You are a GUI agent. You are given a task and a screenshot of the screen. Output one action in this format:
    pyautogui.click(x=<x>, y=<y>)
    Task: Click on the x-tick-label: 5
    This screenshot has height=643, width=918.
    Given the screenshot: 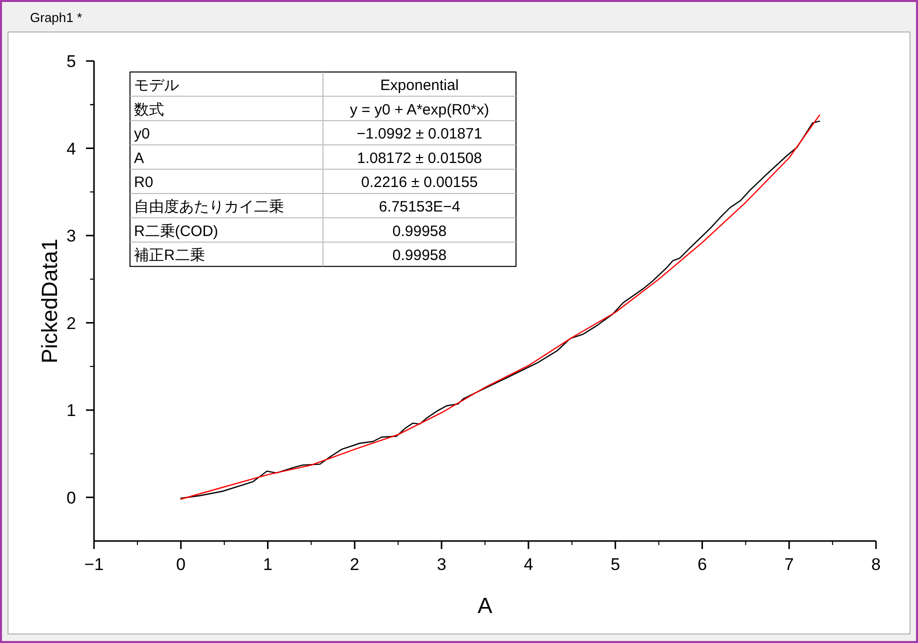 What is the action you would take?
    pyautogui.click(x=615, y=564)
    